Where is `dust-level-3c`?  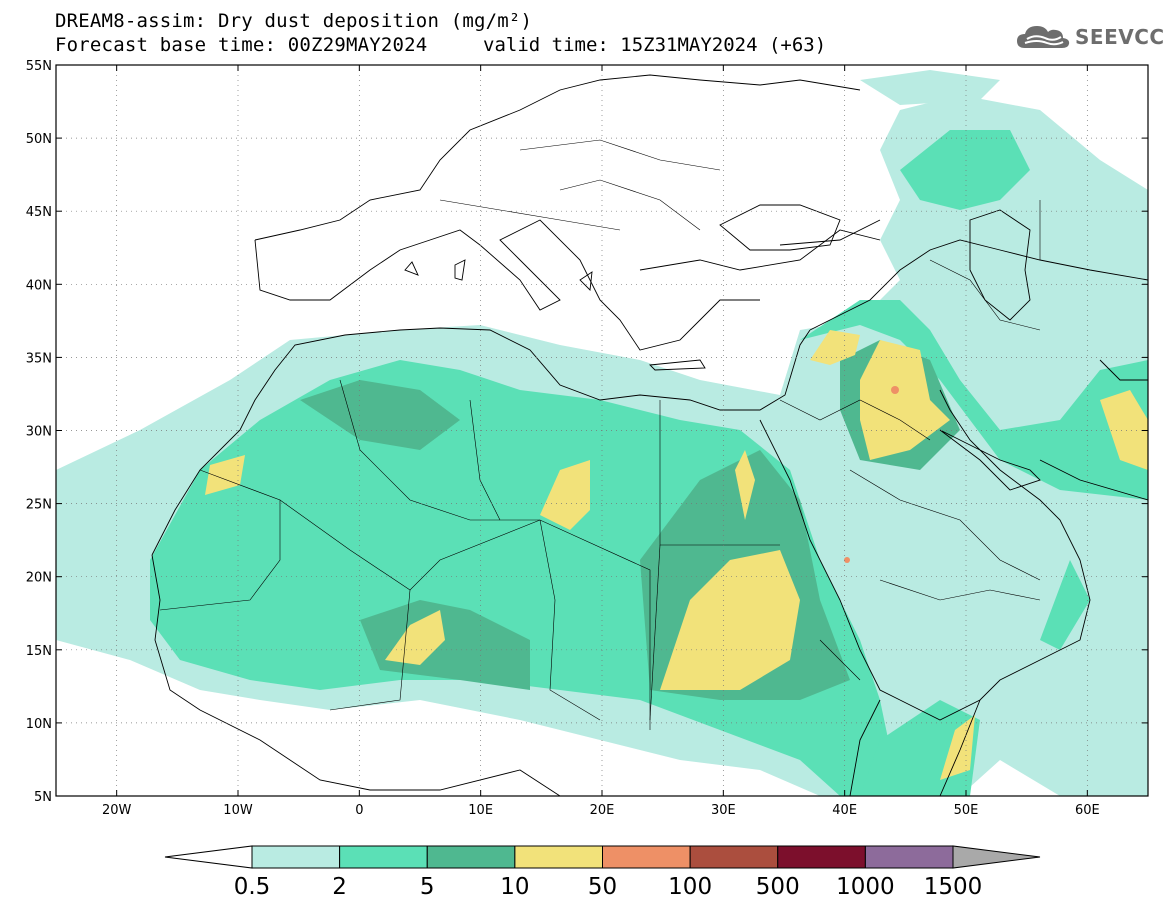 dust-level-3c is located at coordinates (445, 645).